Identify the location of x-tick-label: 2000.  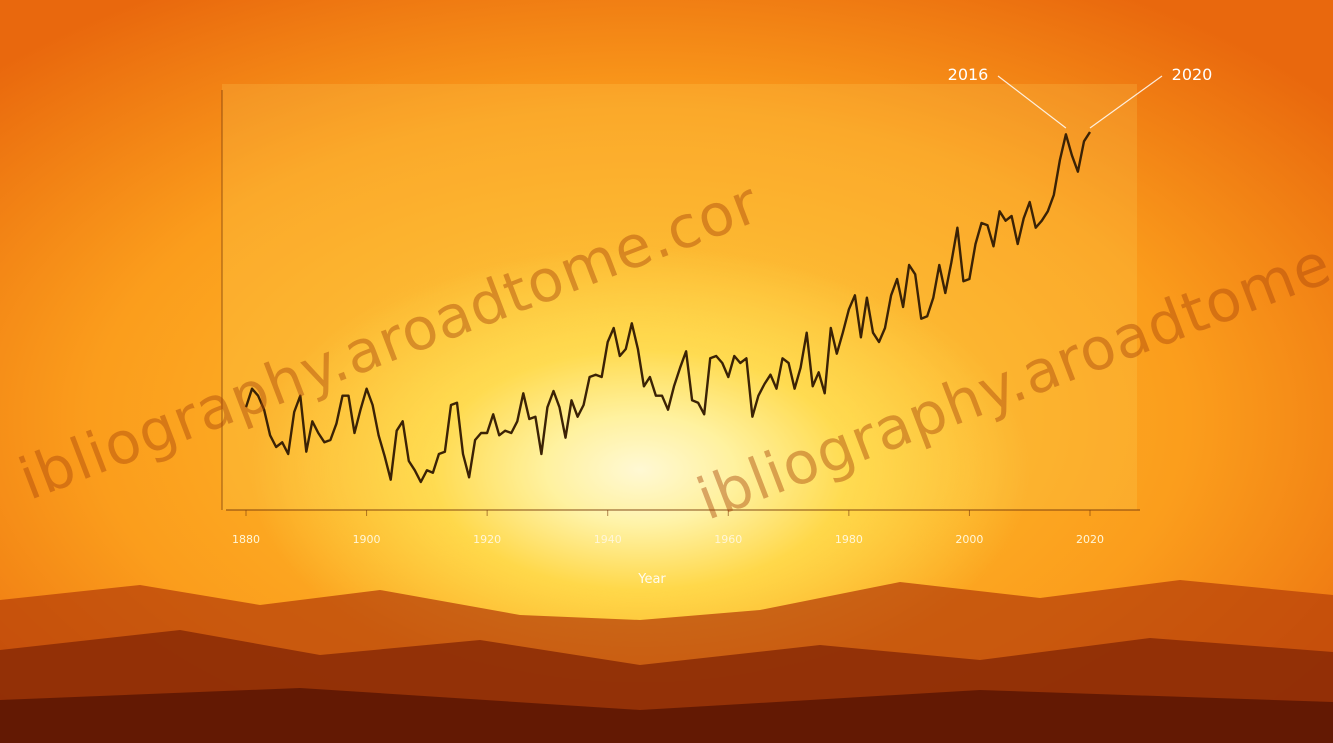
(969, 539).